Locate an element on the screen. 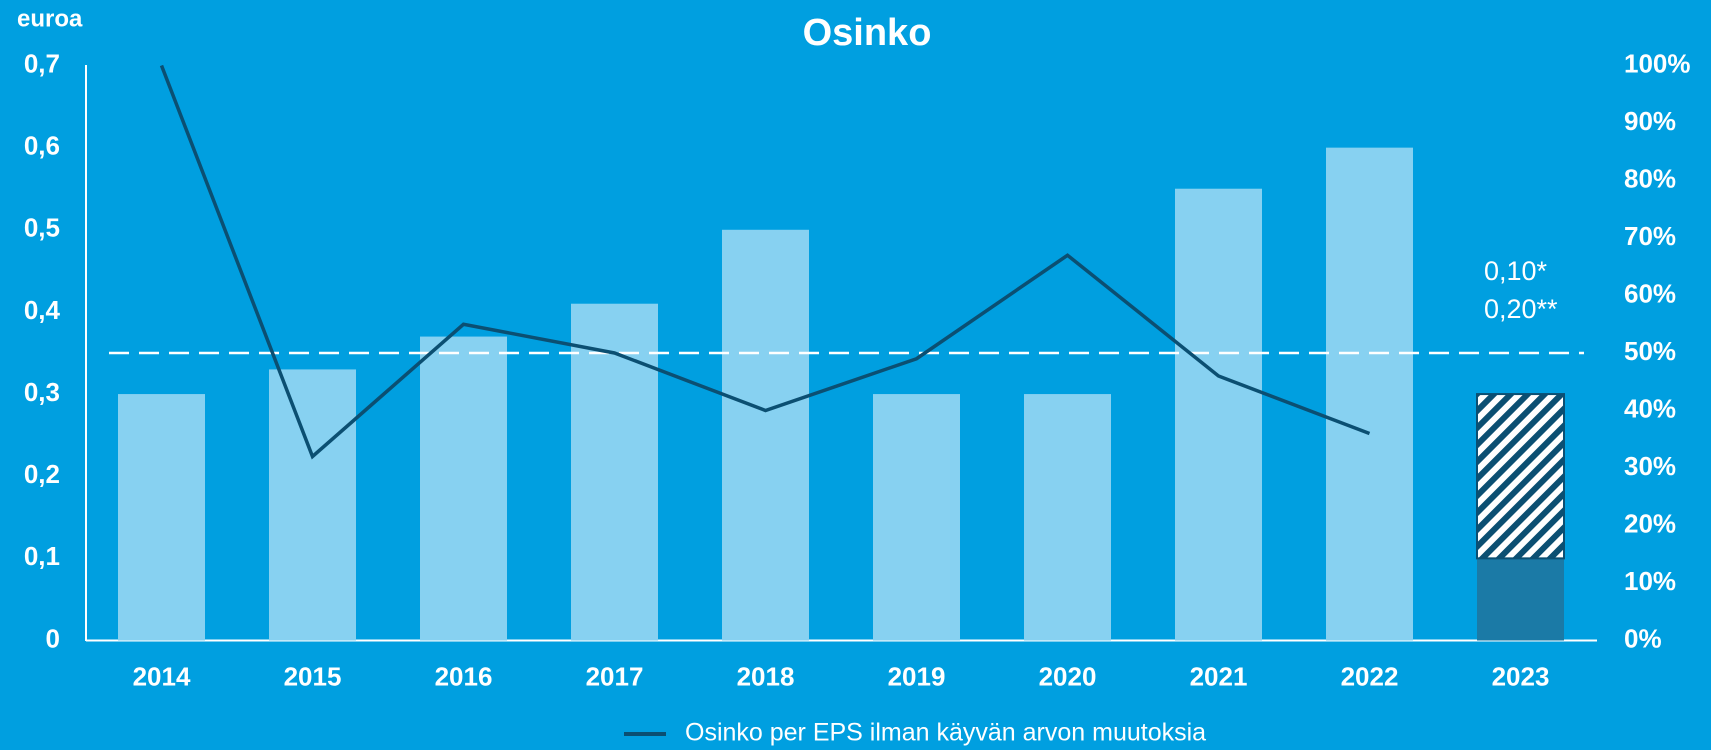 This screenshot has height=750, width=1711. y2-tick-label: 100% is located at coordinates (1657, 63).